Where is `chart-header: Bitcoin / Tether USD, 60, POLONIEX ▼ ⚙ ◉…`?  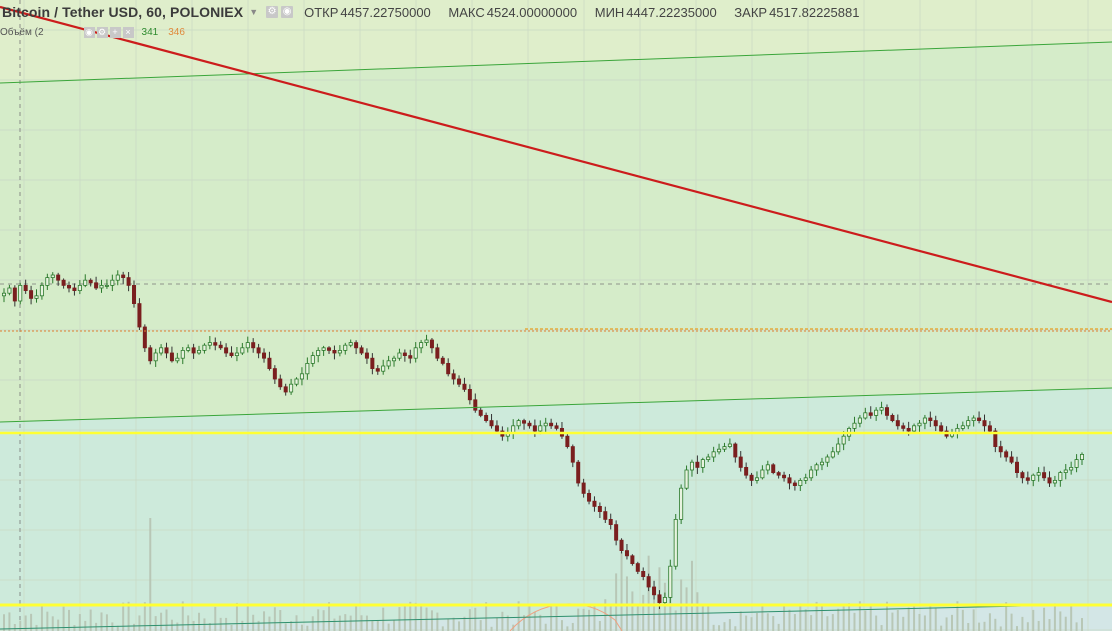 chart-header: Bitcoin / Tether USD, 60, POLONIEX ▼ ⚙ ◉… is located at coordinates (556, 12).